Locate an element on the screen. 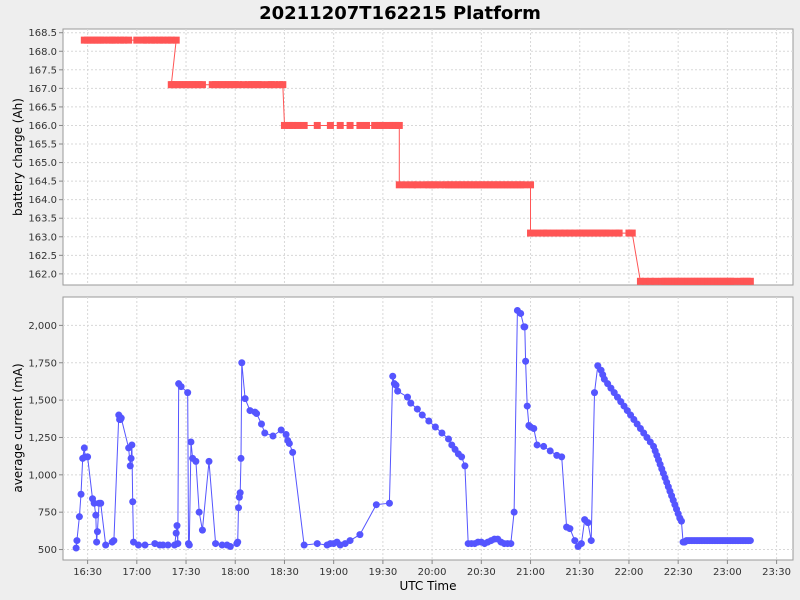 The width and height of the screenshot is (800, 600). battery-charge-y-tick-label: 168.0 is located at coordinates (42, 52).